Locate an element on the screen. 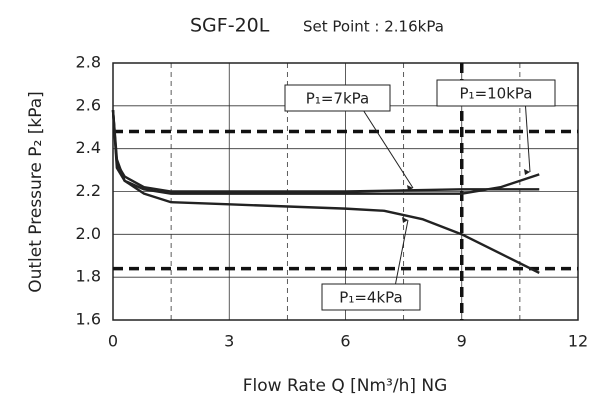  y-tick-label: 1.8 is located at coordinates (88, 276).